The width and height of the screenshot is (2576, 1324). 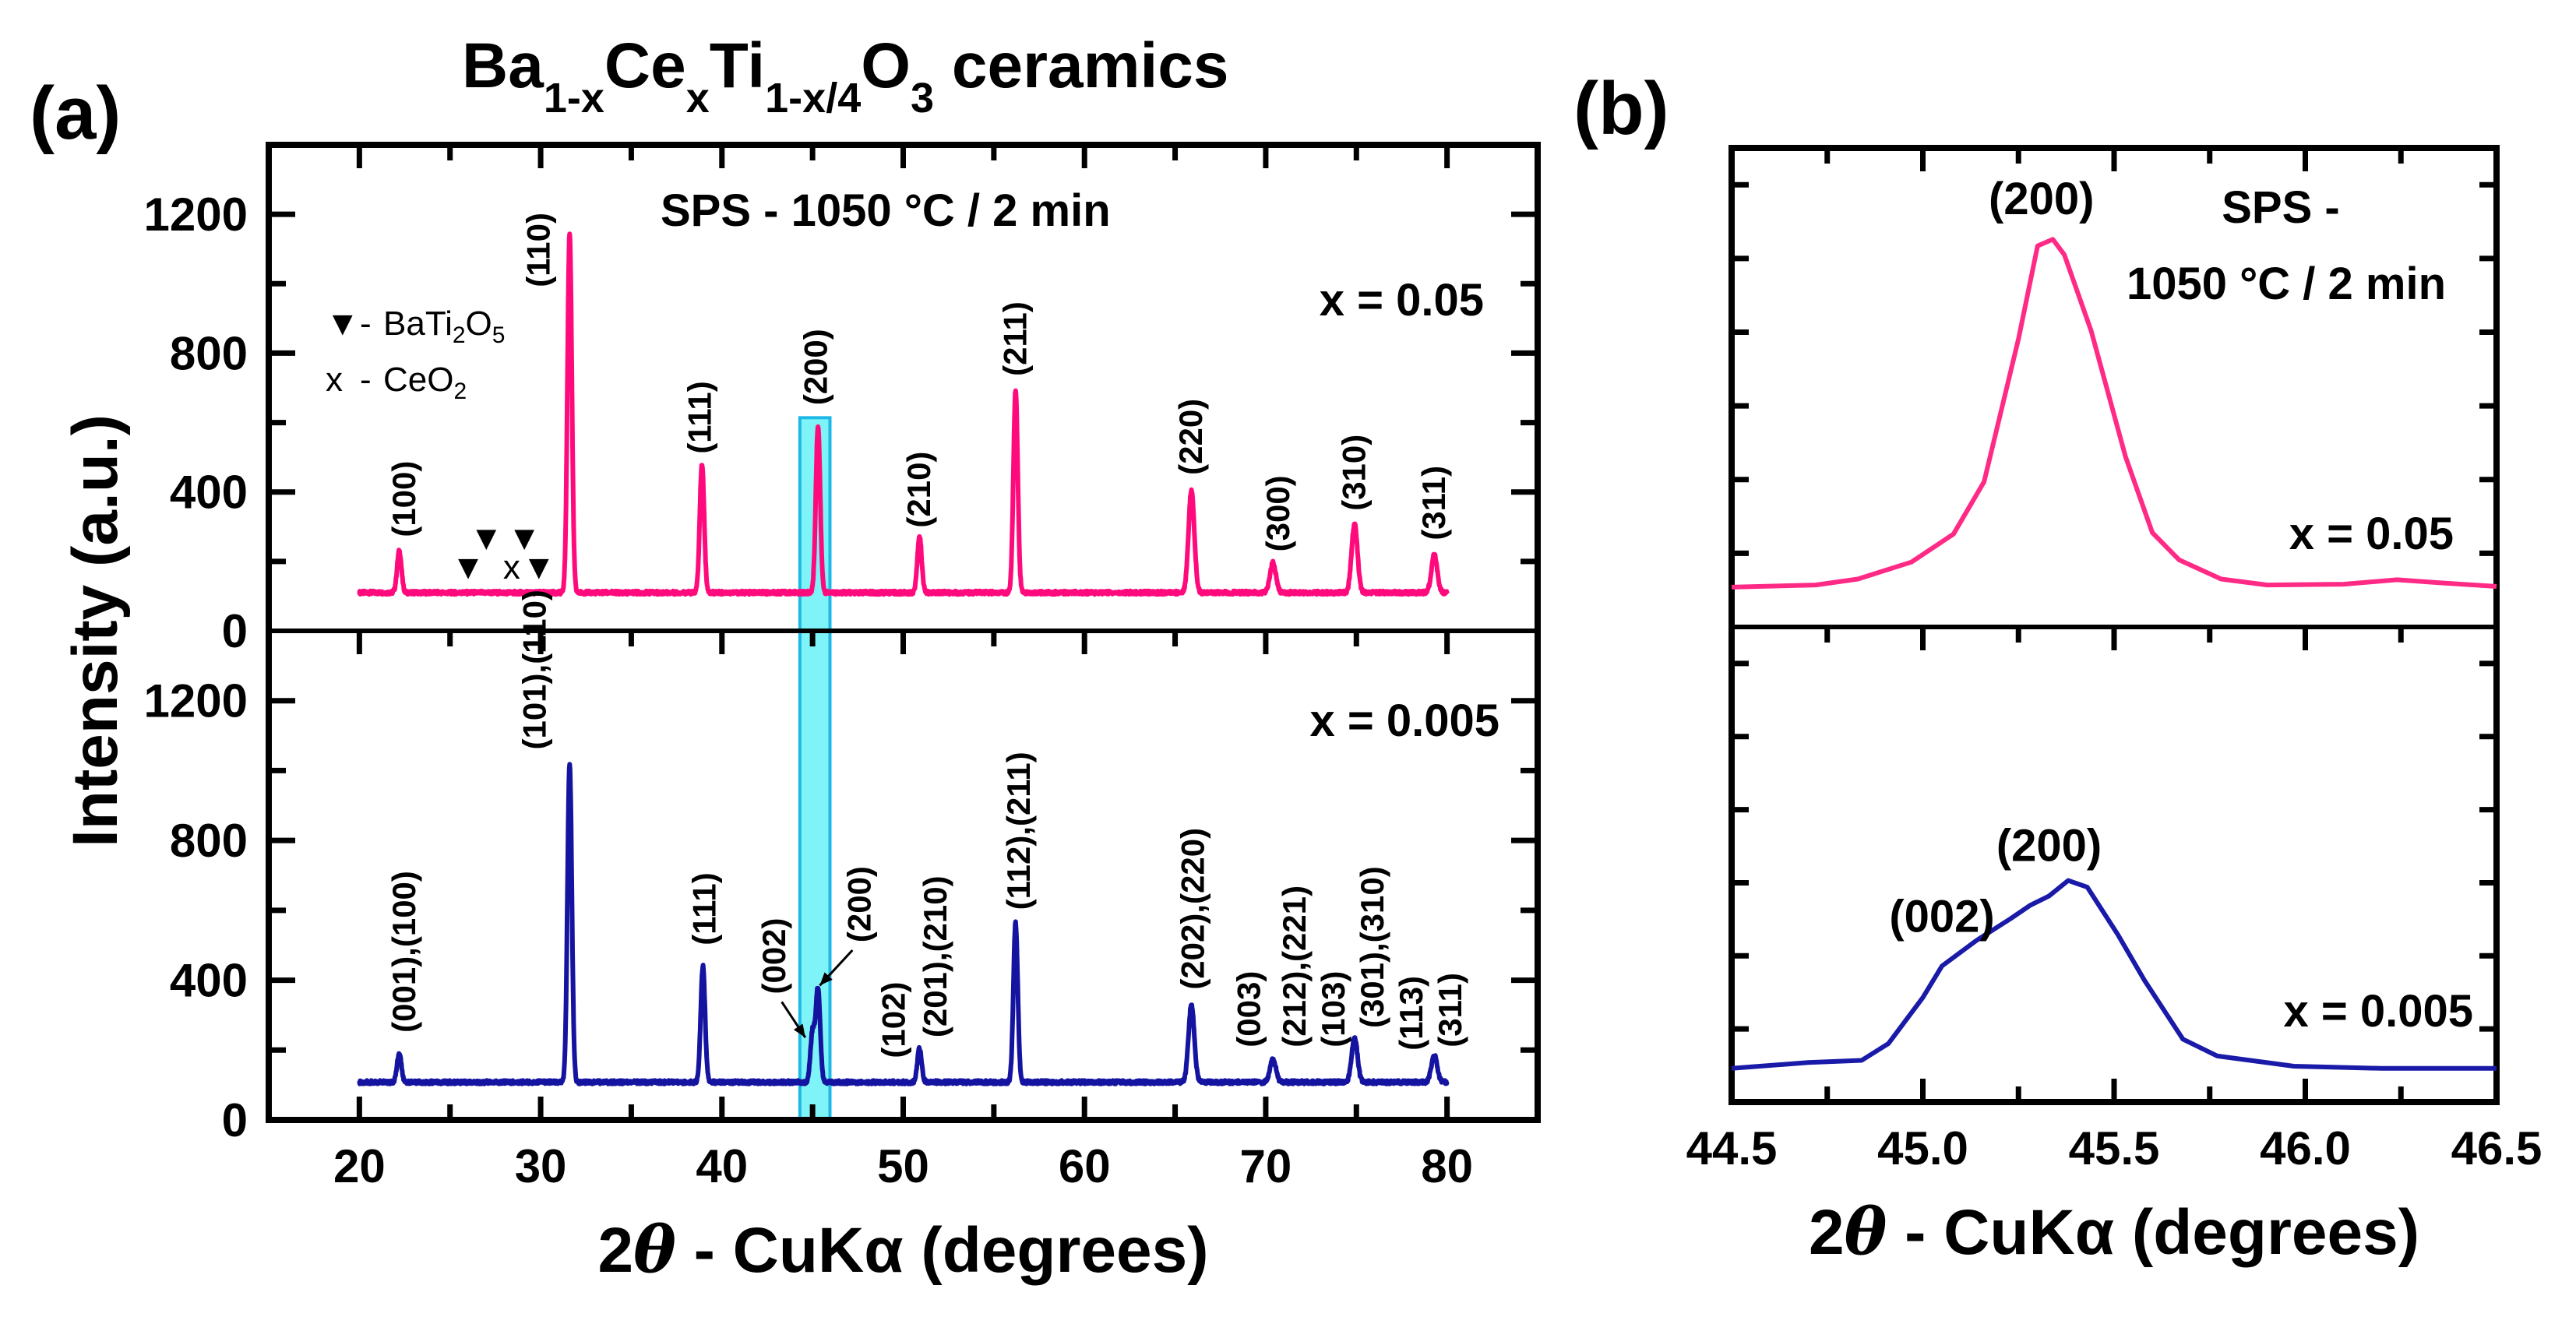 I want to click on legend-label: BaTi2O5, so click(x=444, y=327).